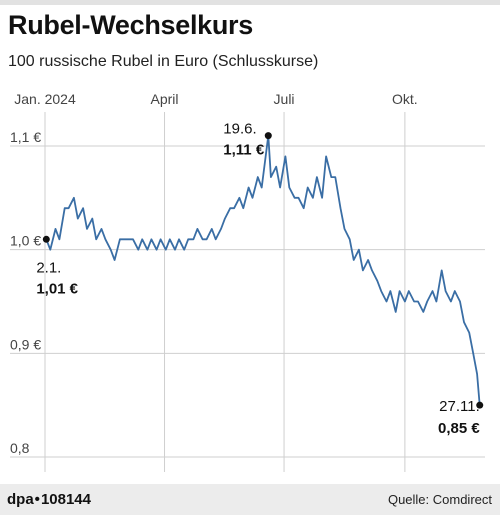 This screenshot has height=515, width=500. Describe the element at coordinates (48, 267) in the screenshot. I see `annotation-date-label: 2.1.` at that location.